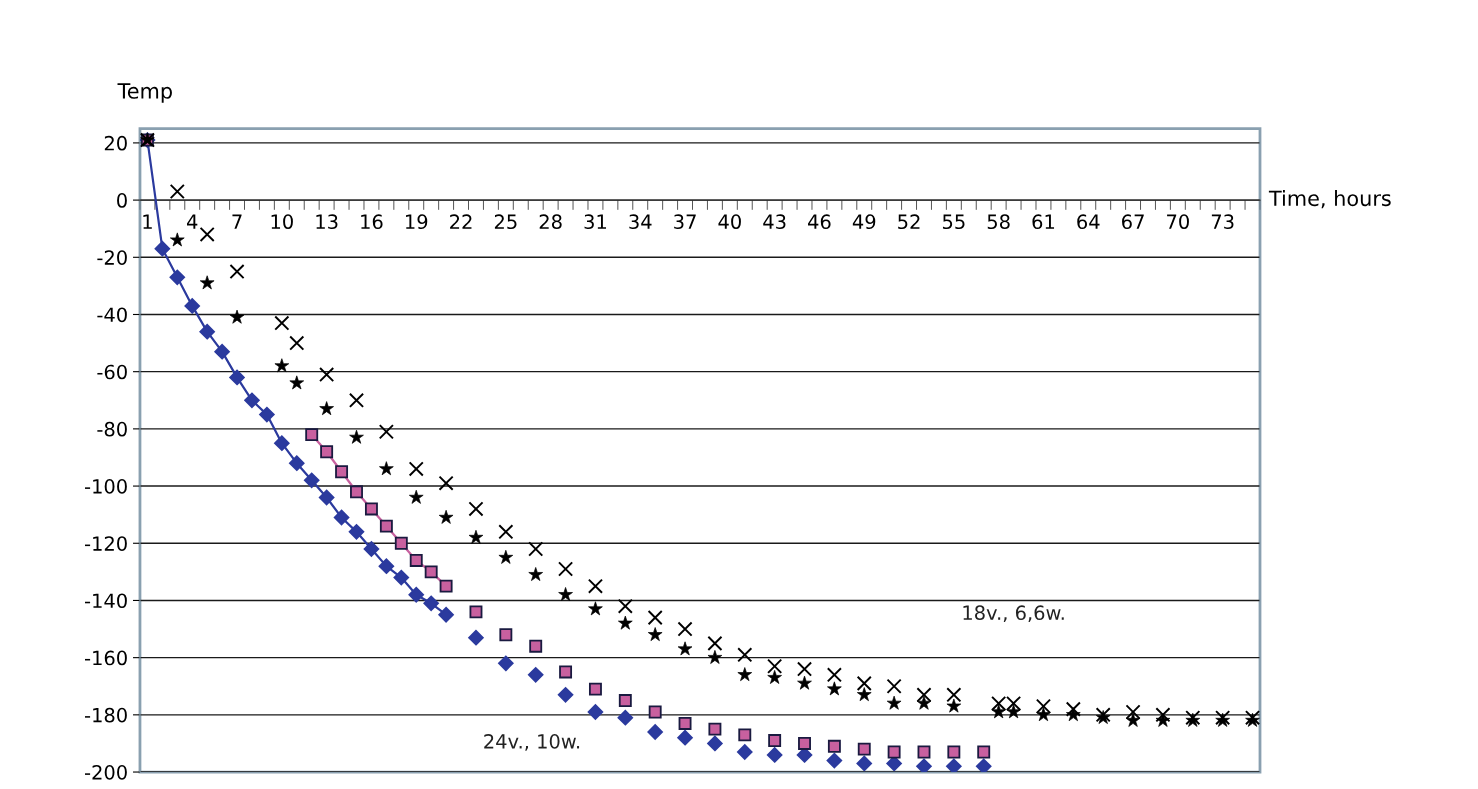 The height and width of the screenshot is (789, 1478). I want to click on x-tick-label: 67, so click(1133, 222).